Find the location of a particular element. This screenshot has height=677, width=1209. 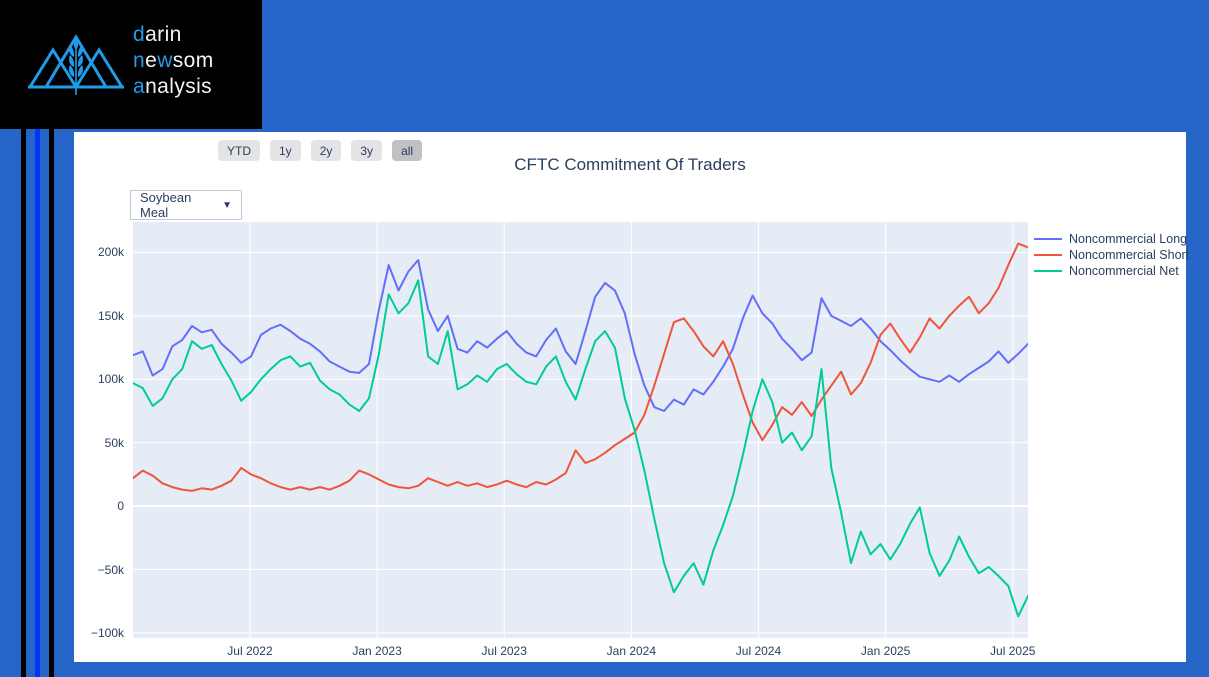

legend-item-2: Noncommercial Net is located at coordinates (1111, 271).